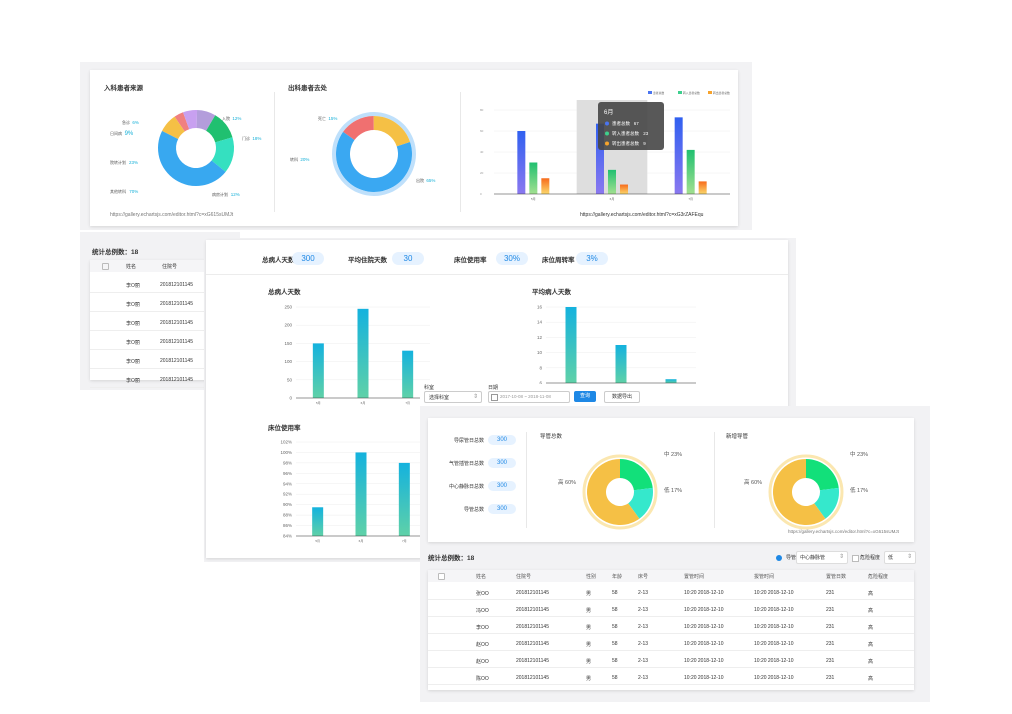  I want to click on pie-value: 6%, so click(135, 122).